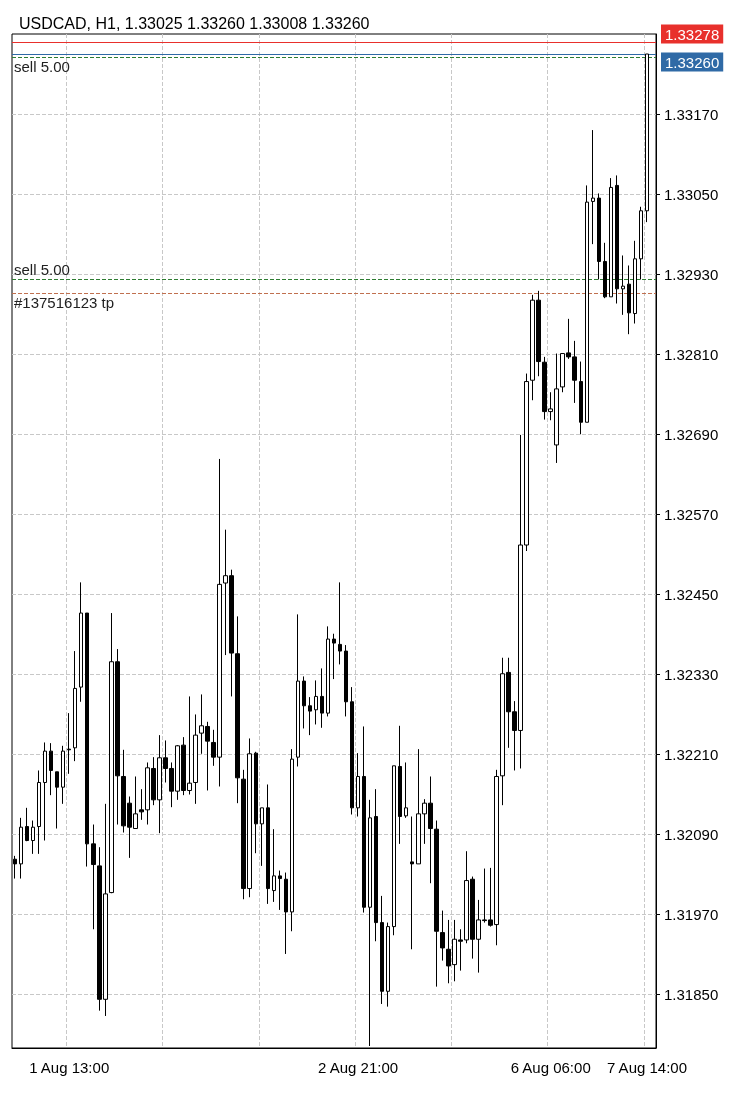 The image size is (750, 1104). Describe the element at coordinates (691, 754) in the screenshot. I see `y-tick-label: 1.32210` at that location.